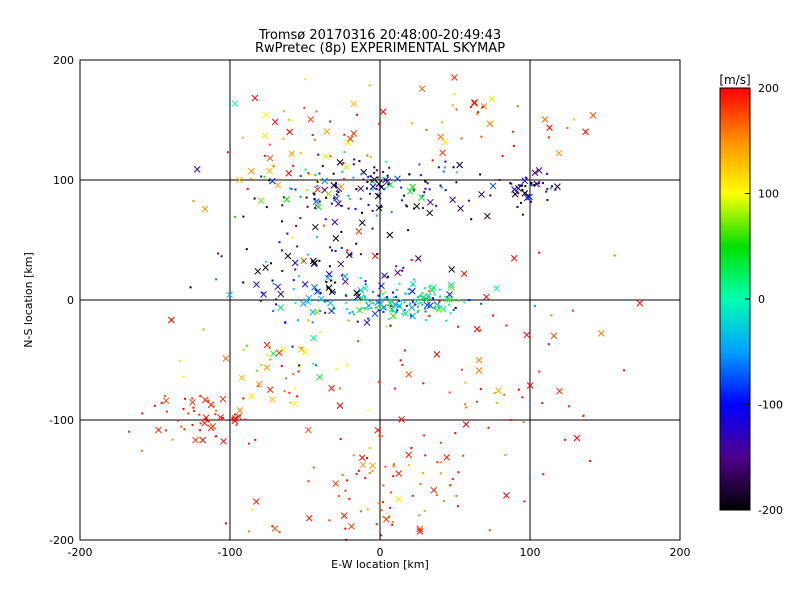  Describe the element at coordinates (28, 300) in the screenshot. I see `y-axis-label: N-S location [km]` at that location.